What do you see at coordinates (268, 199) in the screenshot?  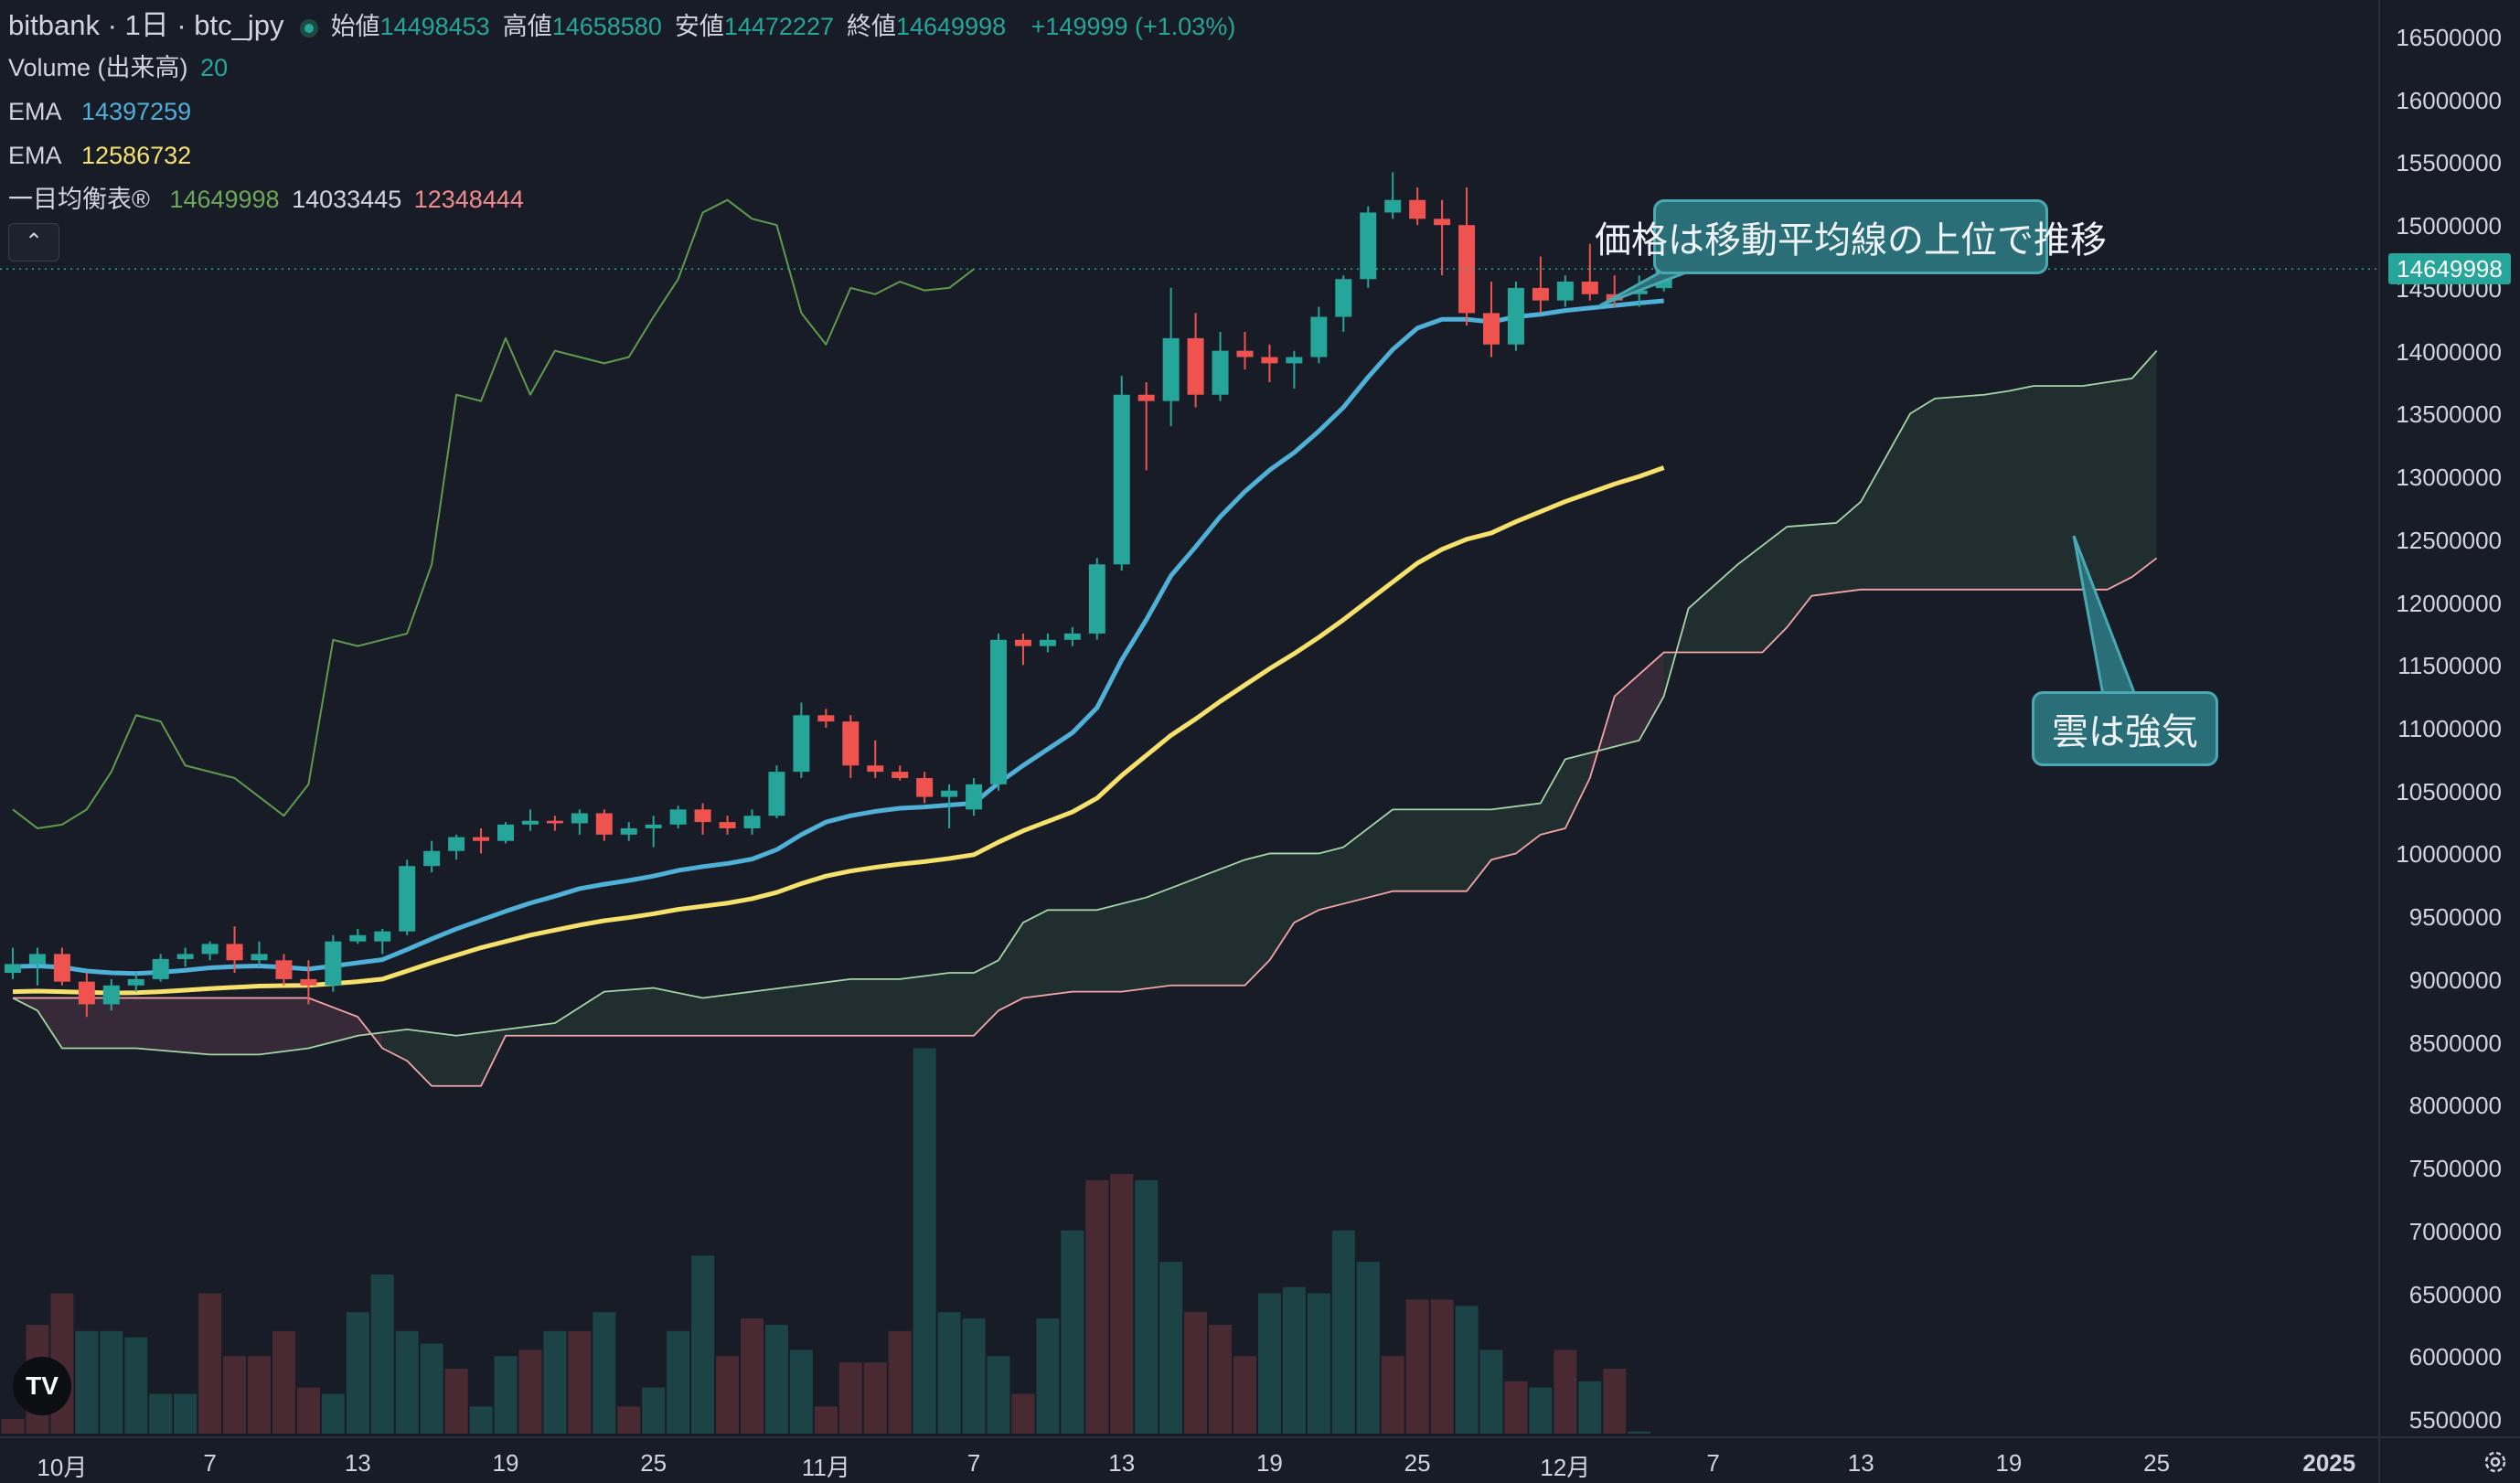 I see `ichimoku-legend: 一目均衡表® 14649998 14033445 12348444` at bounding box center [268, 199].